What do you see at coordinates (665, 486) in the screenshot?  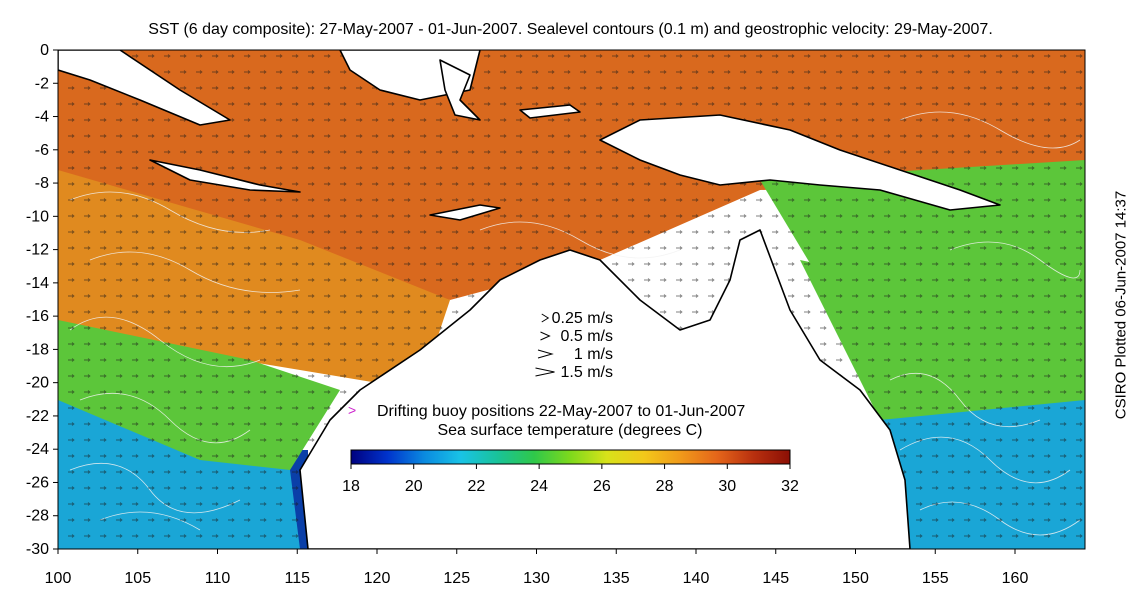 I see `colorbar-tick-label: 28` at bounding box center [665, 486].